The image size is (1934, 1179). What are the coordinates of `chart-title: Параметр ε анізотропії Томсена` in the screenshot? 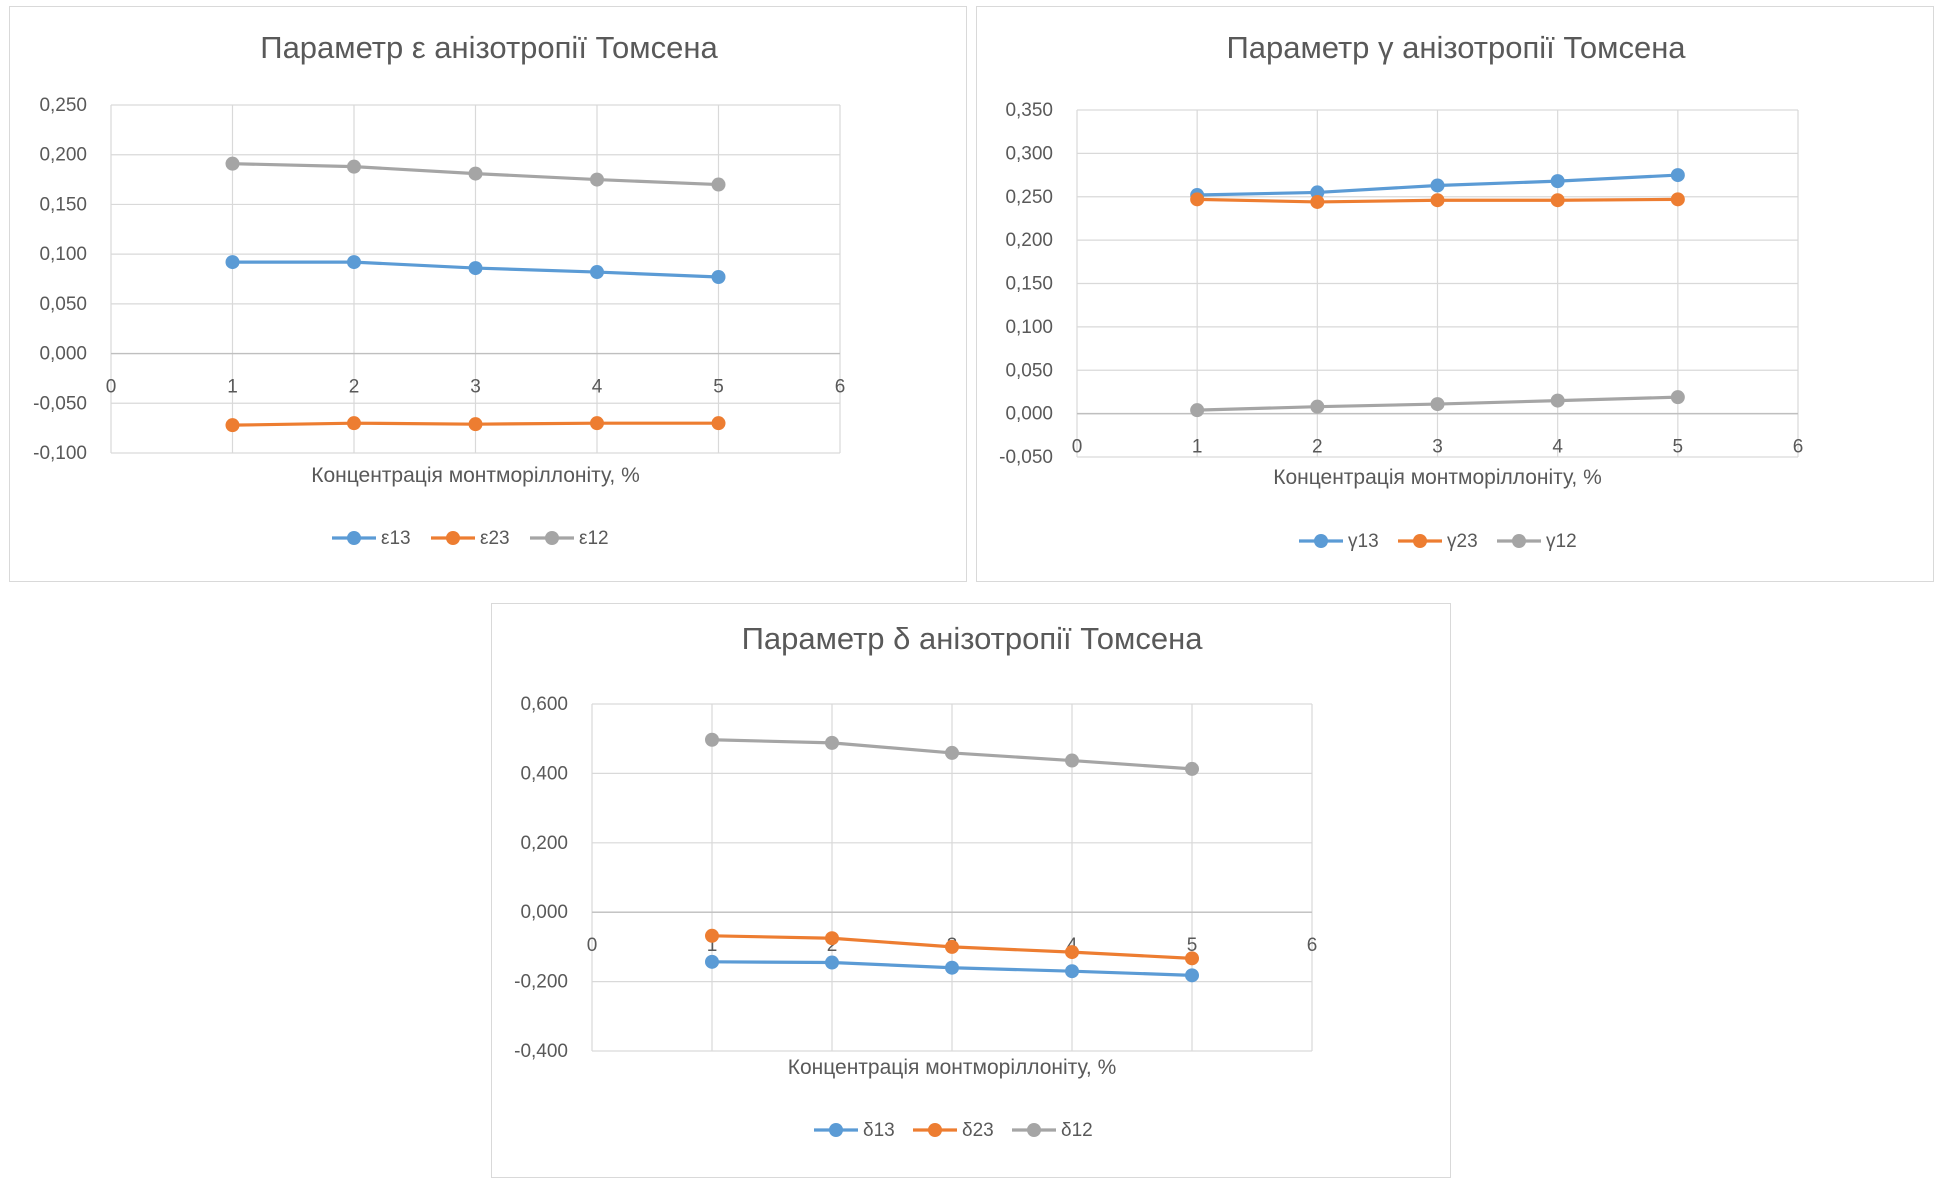 It's located at (489, 47).